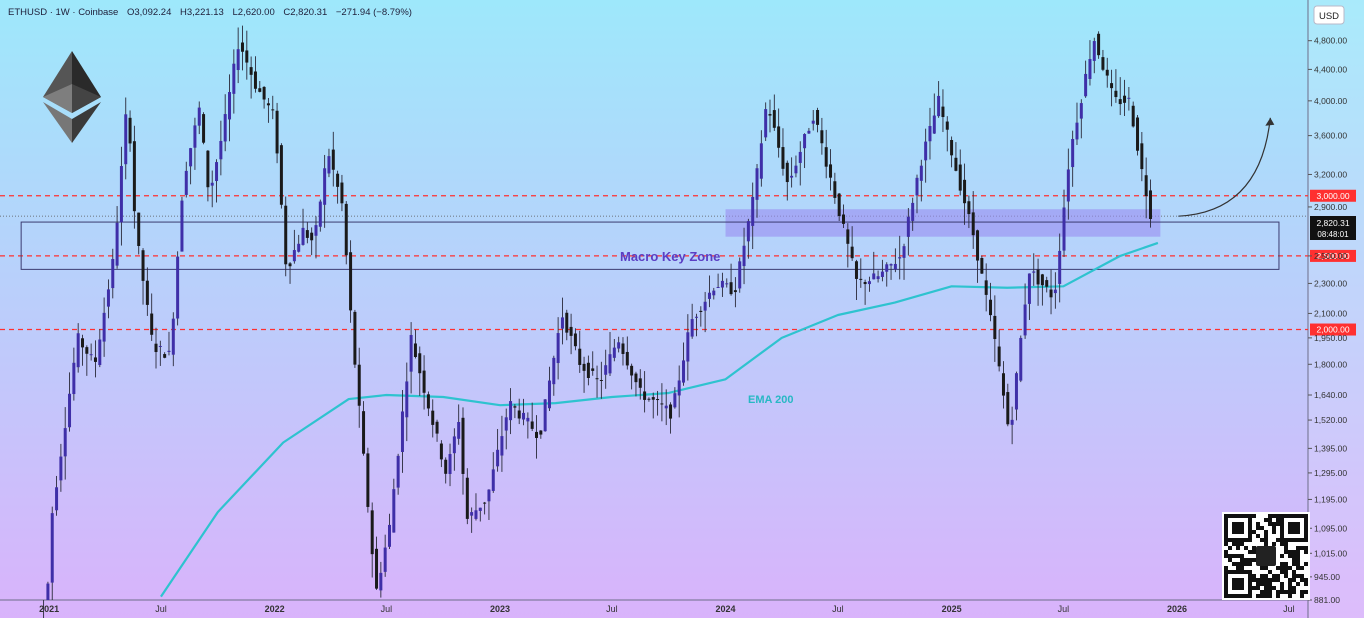 The width and height of the screenshot is (1364, 623). What do you see at coordinates (612, 609) in the screenshot?
I see `x-tick-label: Jul` at bounding box center [612, 609].